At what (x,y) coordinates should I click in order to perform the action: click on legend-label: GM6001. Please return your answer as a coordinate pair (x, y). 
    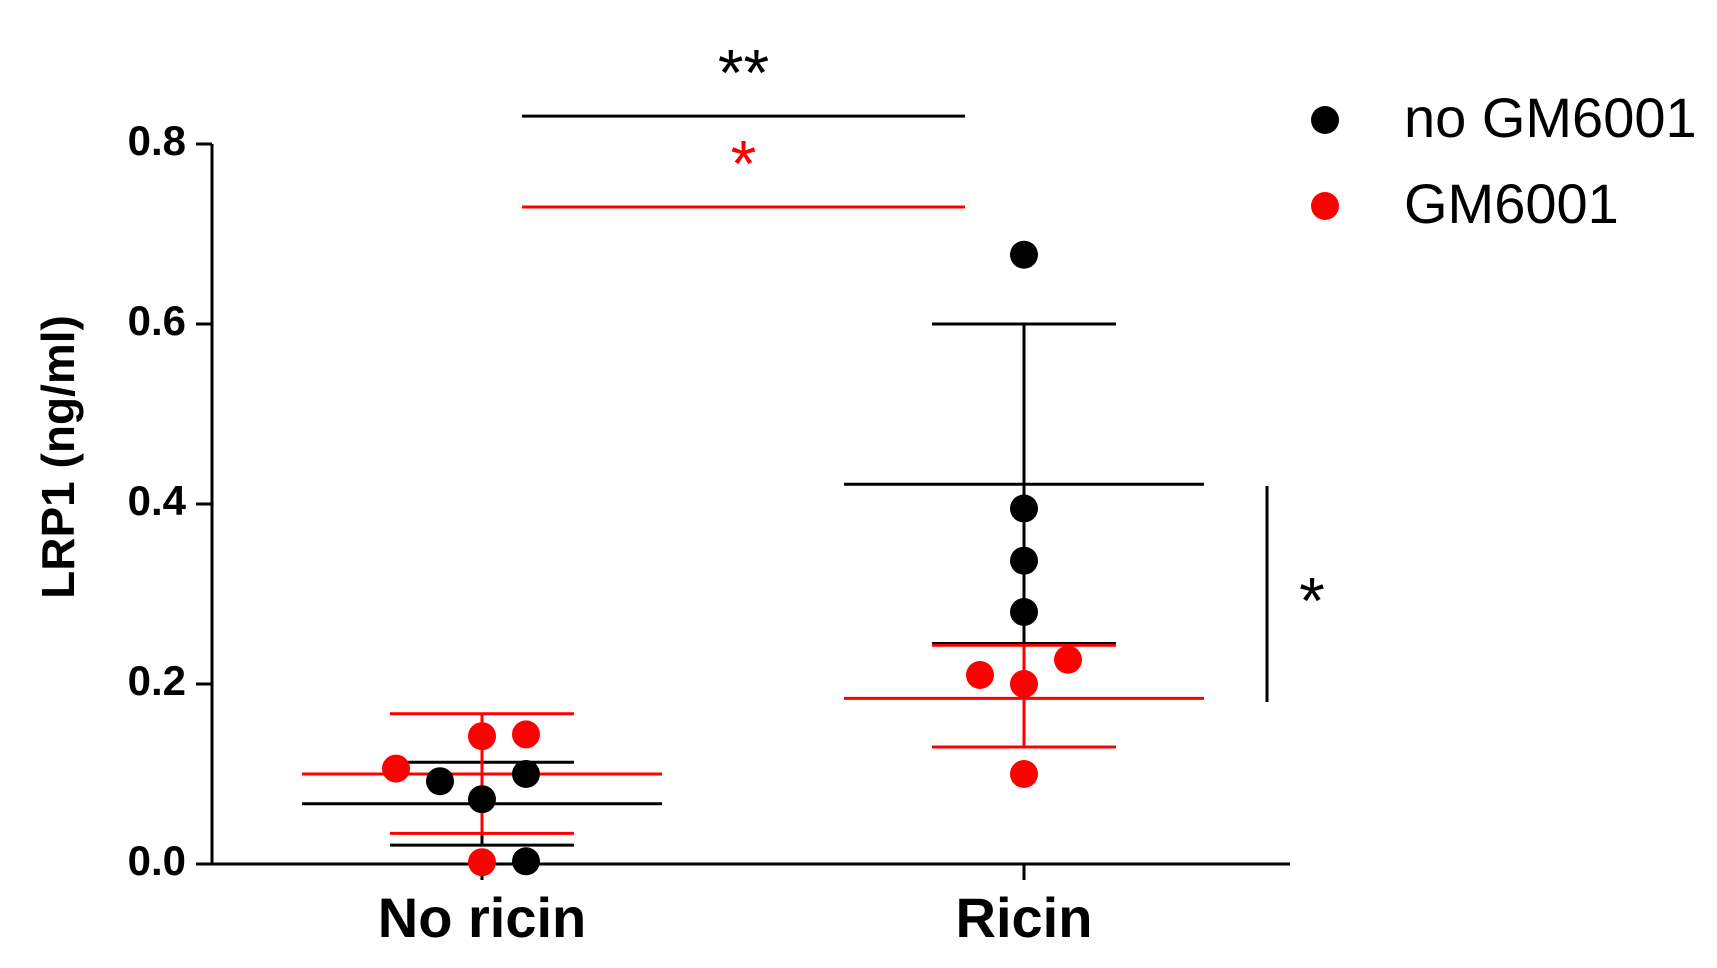
    Looking at the image, I should click on (1511, 203).